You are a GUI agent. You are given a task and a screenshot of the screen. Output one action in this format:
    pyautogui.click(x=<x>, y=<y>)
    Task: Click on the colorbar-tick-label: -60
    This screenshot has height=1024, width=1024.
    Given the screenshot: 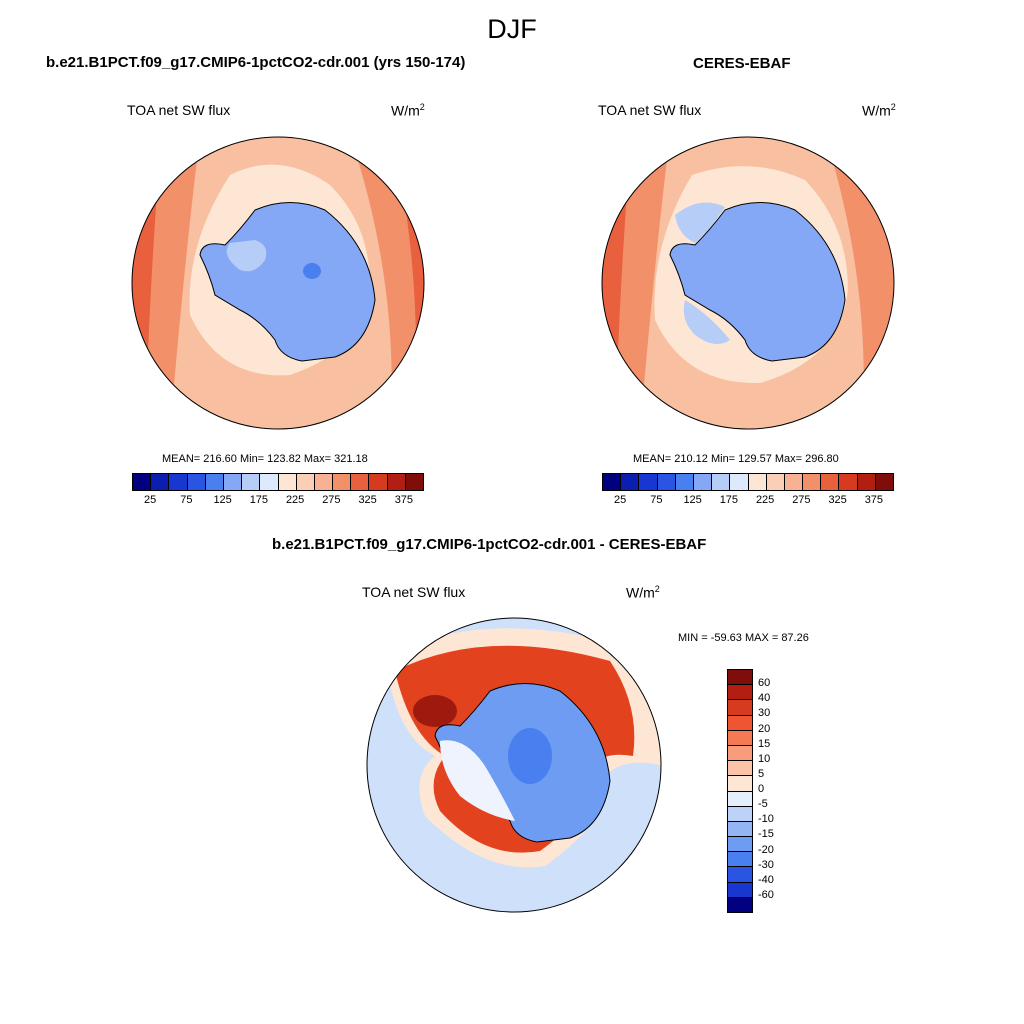 What is the action you would take?
    pyautogui.click(x=766, y=894)
    